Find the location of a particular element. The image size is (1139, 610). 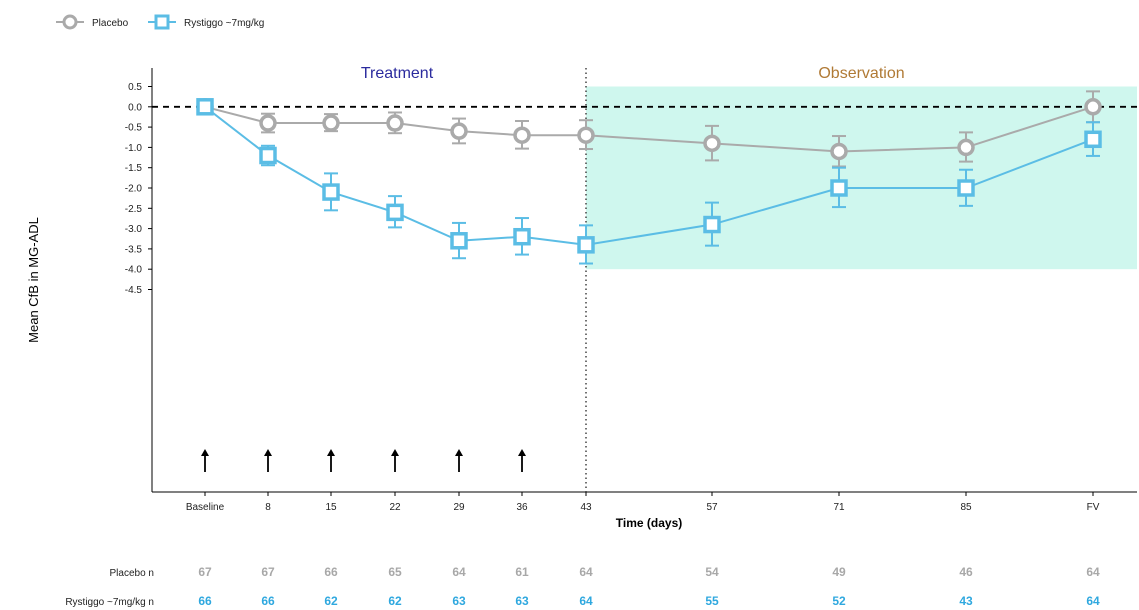

n-value-placebo: 46 is located at coordinates (966, 572).